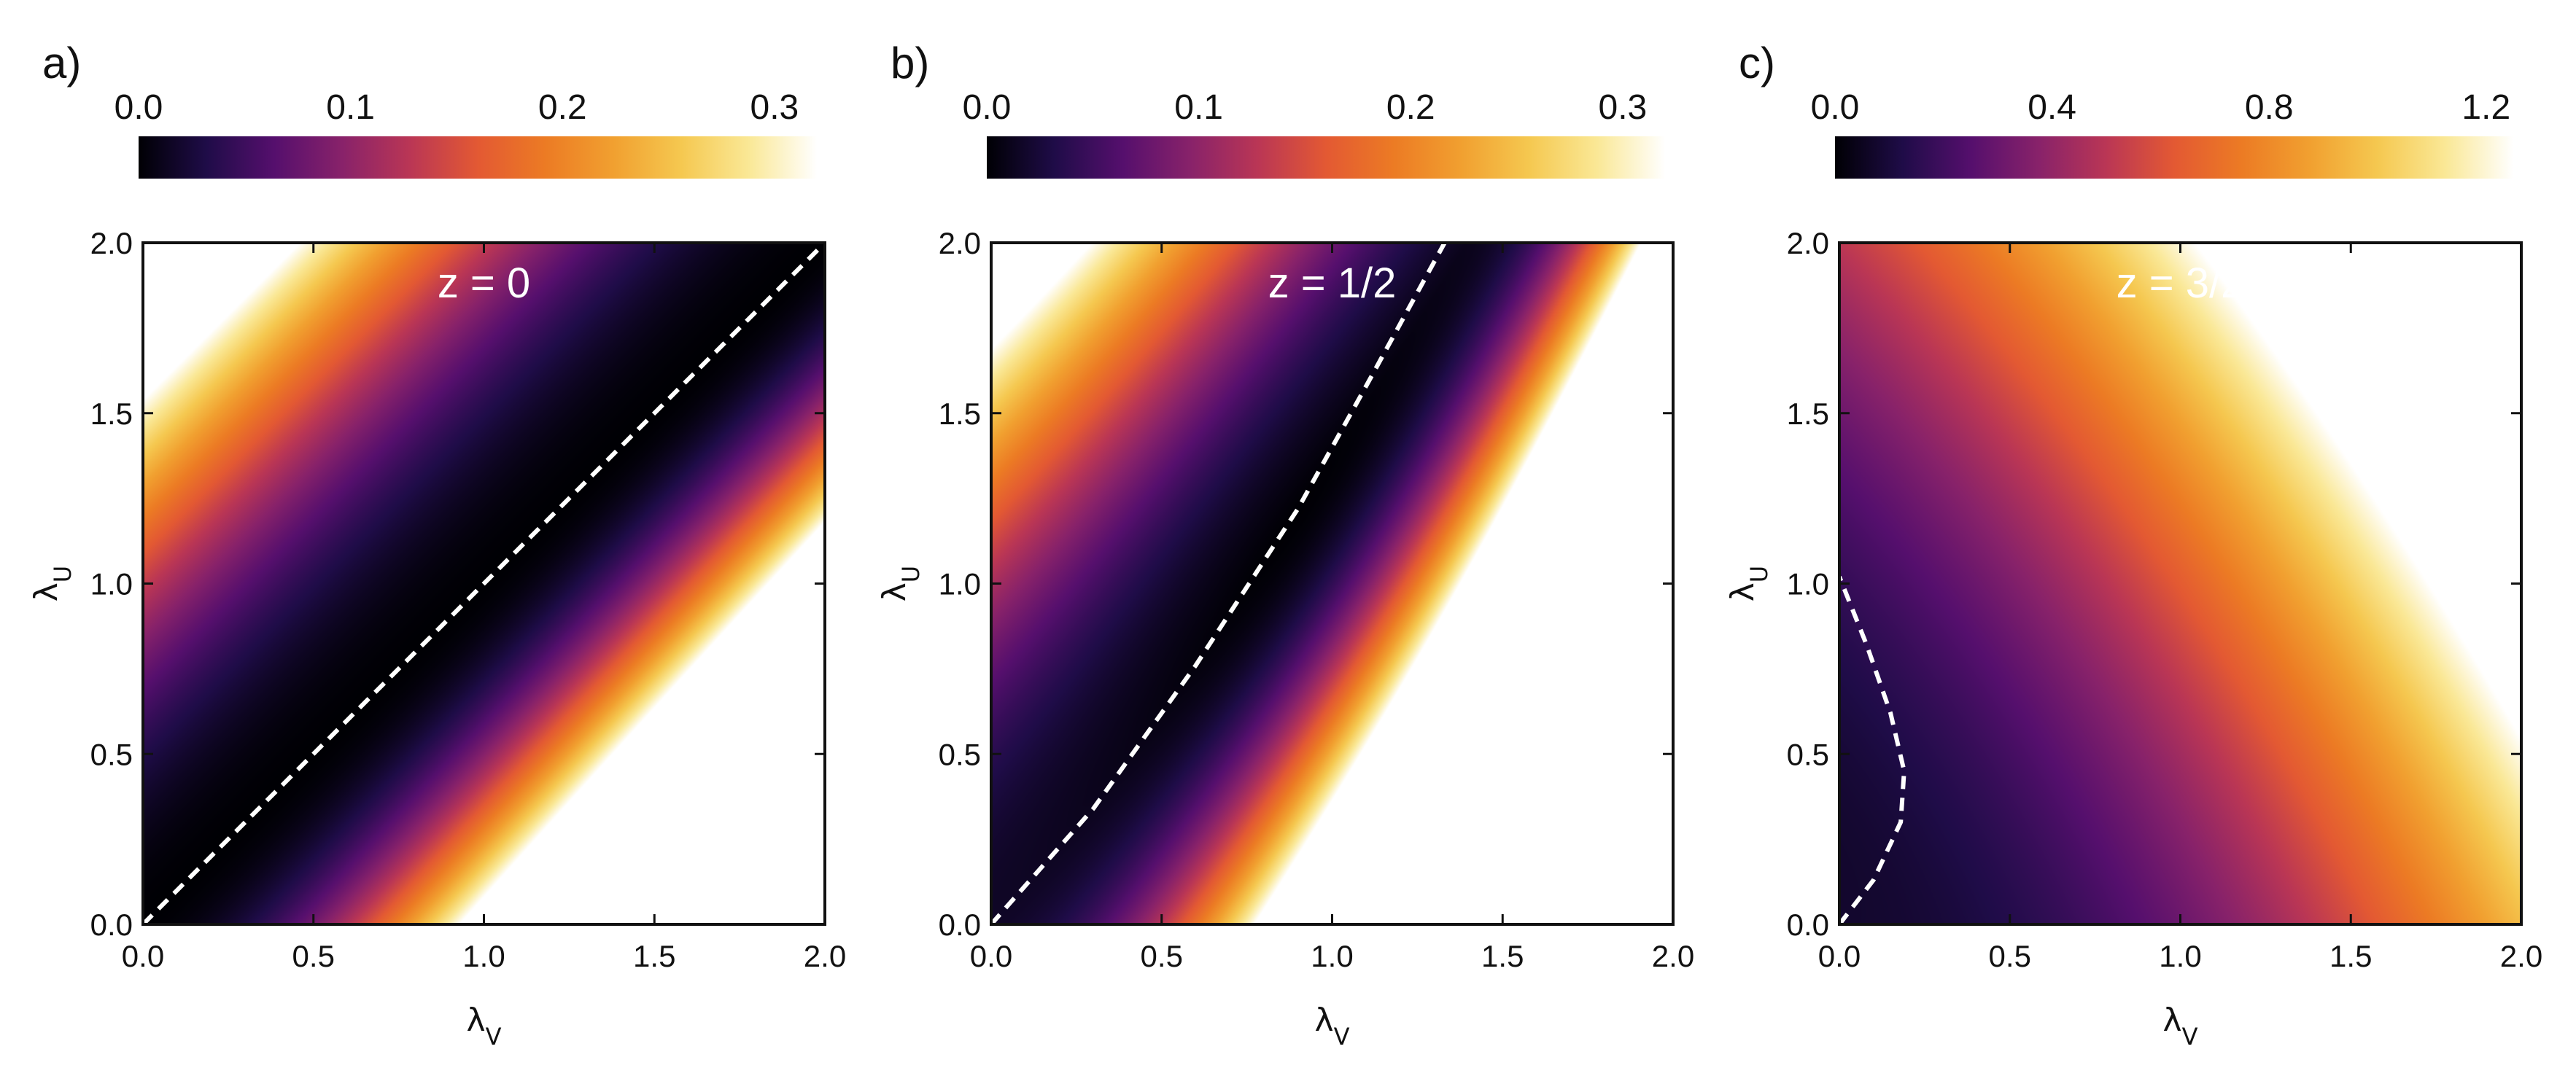 The width and height of the screenshot is (2576, 1076). I want to click on z-annotation: z = 0, so click(484, 283).